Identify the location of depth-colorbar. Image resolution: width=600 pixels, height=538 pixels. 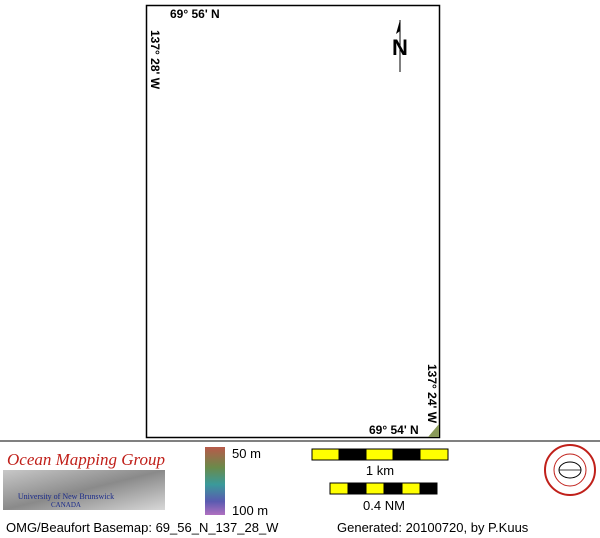
(215, 481).